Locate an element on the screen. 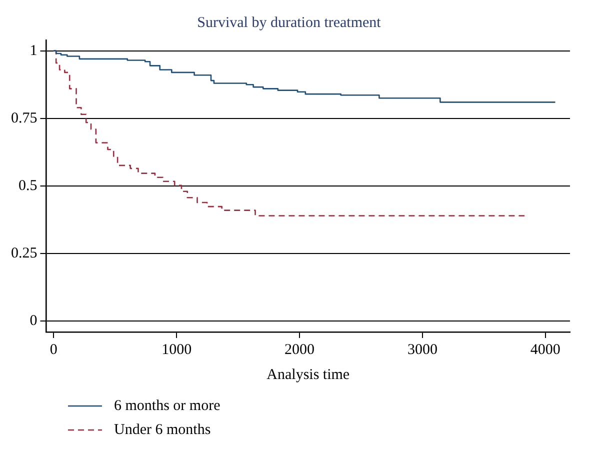 The height and width of the screenshot is (462, 596). chart-title: Survival by duration treatment is located at coordinates (289, 22).